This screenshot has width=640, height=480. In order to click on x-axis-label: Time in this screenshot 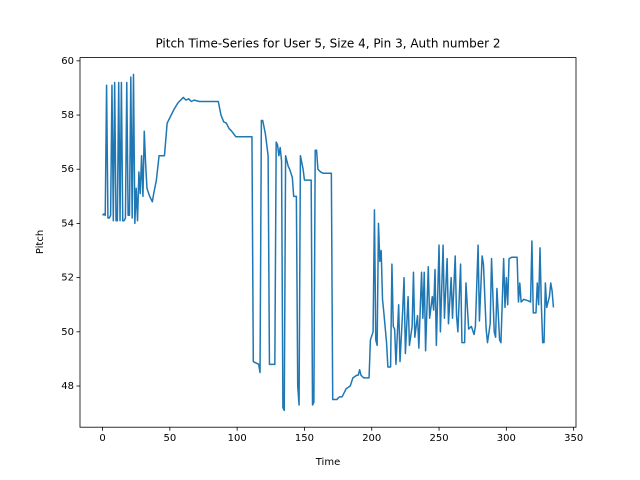, I will do `click(327, 462)`.